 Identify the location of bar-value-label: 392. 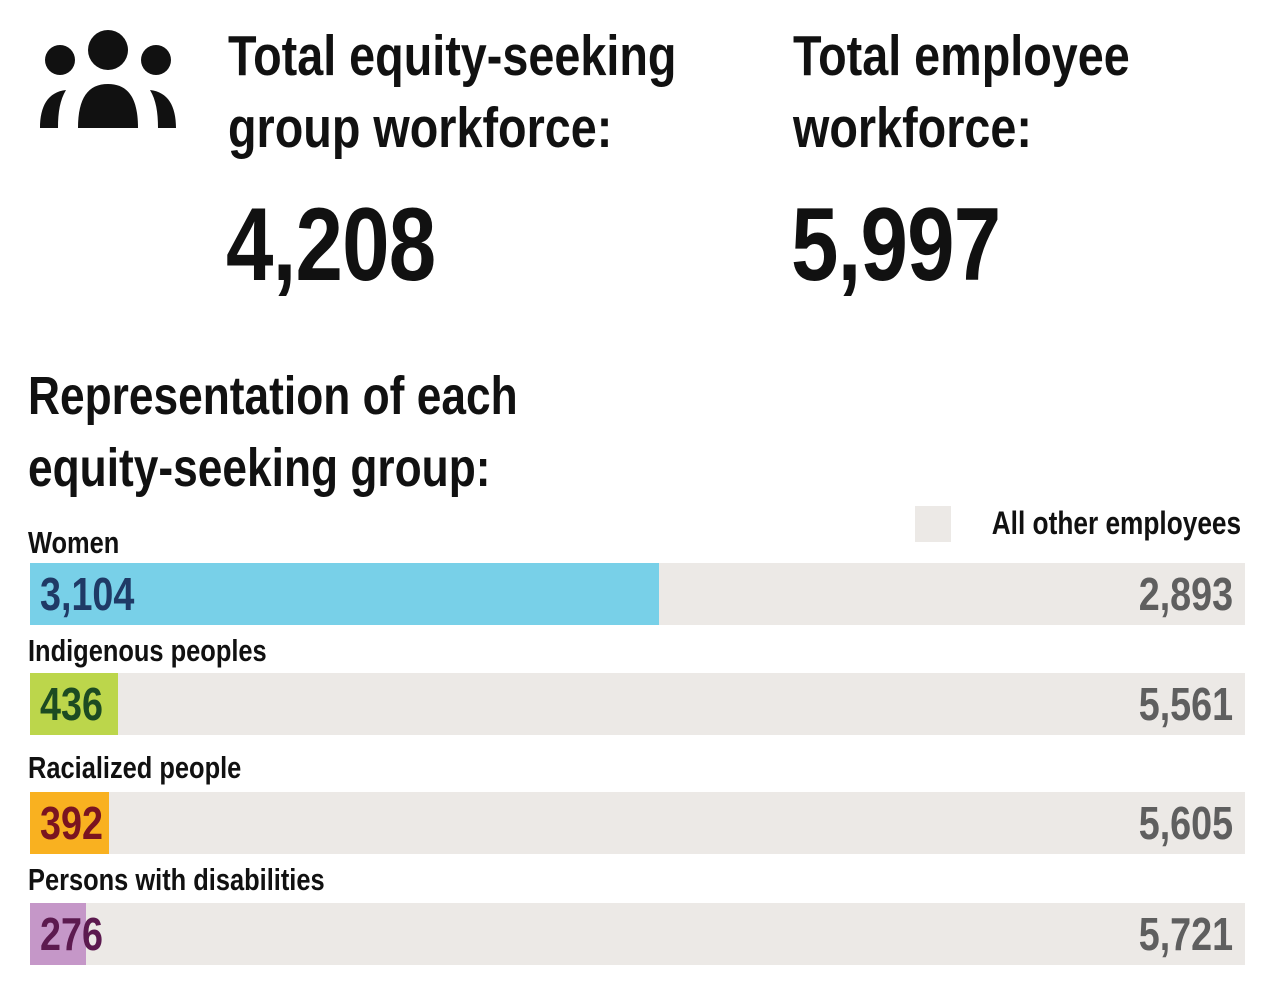
(71, 823).